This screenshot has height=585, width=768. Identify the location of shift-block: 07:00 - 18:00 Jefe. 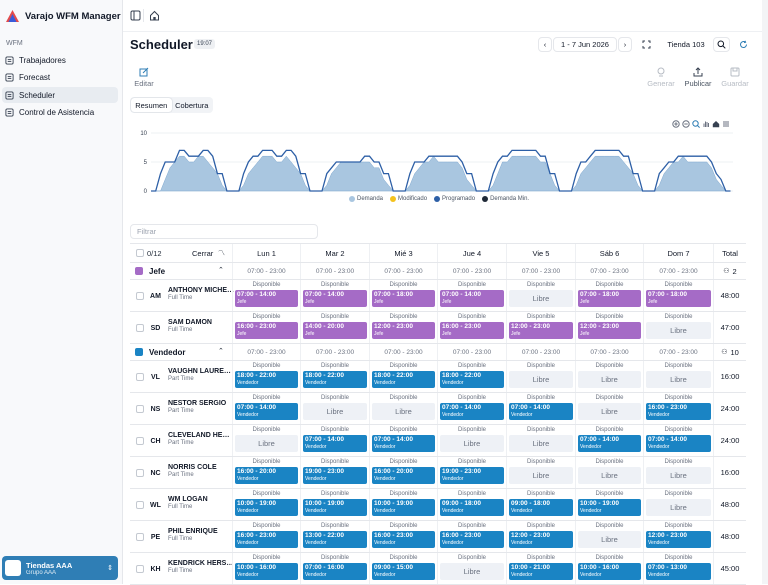
(609, 298).